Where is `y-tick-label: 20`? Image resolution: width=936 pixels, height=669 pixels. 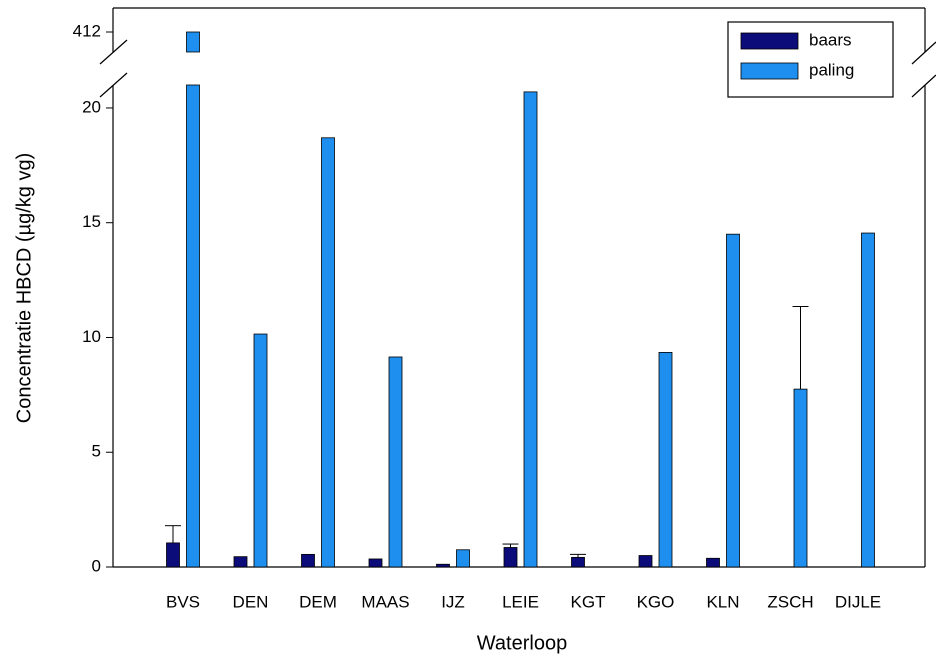
y-tick-label: 20 is located at coordinates (91, 106).